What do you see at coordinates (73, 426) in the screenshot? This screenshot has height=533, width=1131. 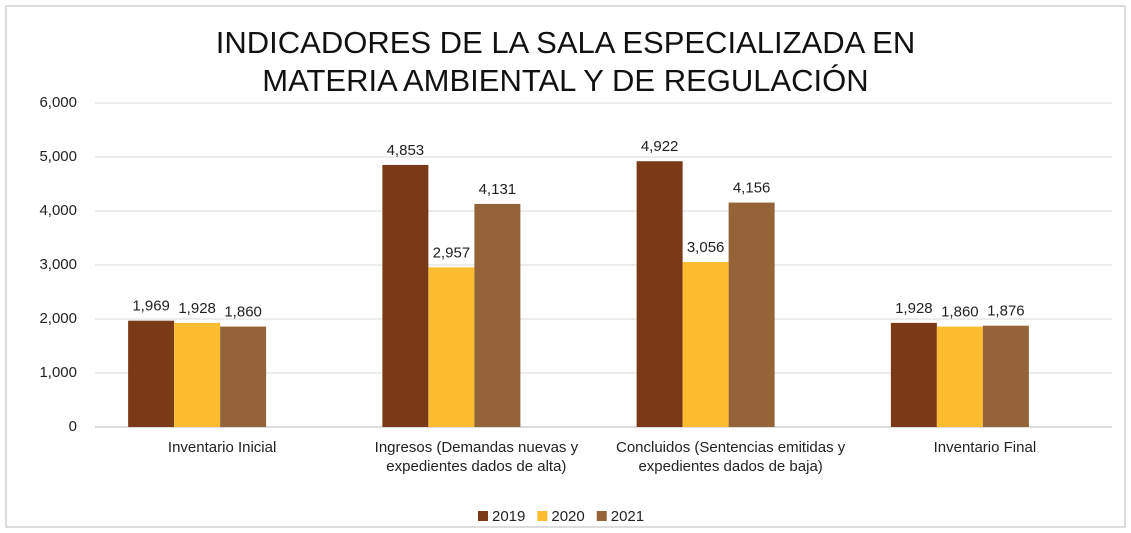 I see `y-tick-label: 0` at bounding box center [73, 426].